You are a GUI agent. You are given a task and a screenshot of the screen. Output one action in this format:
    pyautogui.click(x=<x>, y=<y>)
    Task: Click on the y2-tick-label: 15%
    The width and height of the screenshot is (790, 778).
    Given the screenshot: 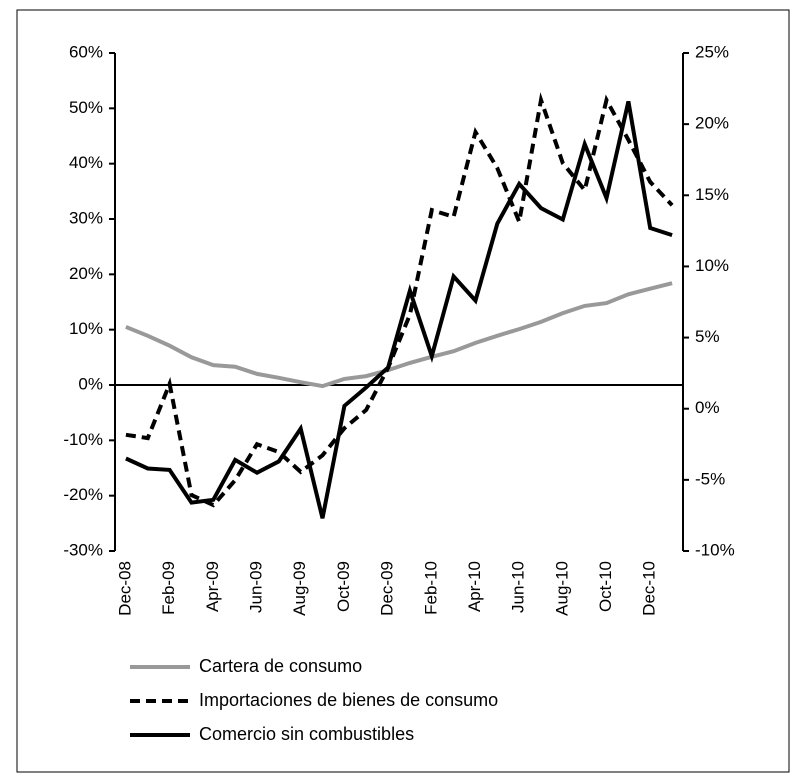 What is the action you would take?
    pyautogui.click(x=712, y=194)
    